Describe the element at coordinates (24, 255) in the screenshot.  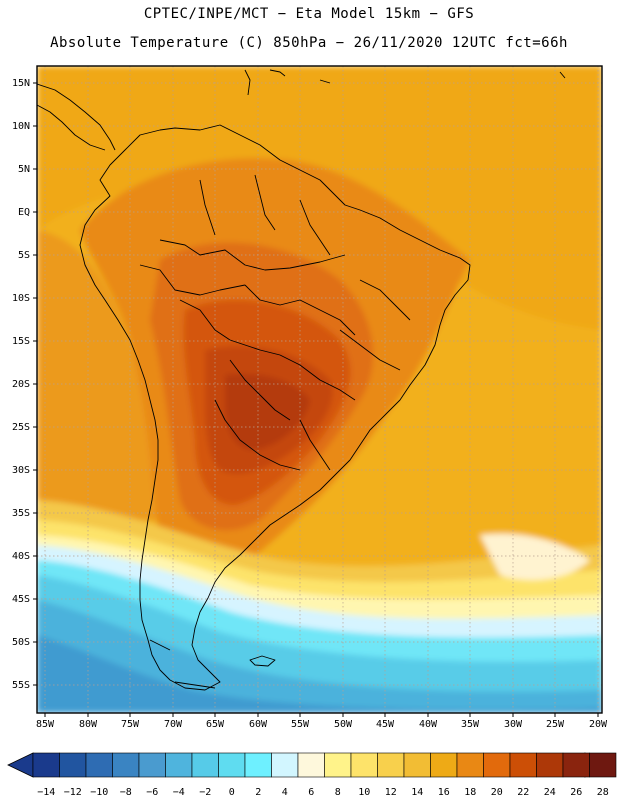
I see `lat-label: 5S` at that location.